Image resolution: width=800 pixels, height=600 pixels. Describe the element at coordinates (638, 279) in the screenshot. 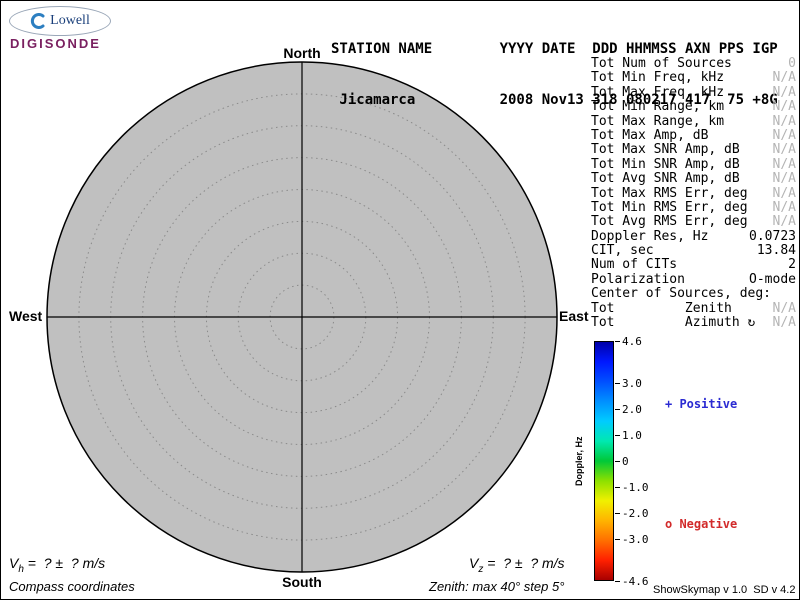

I see `stat-label: Polarization` at that location.